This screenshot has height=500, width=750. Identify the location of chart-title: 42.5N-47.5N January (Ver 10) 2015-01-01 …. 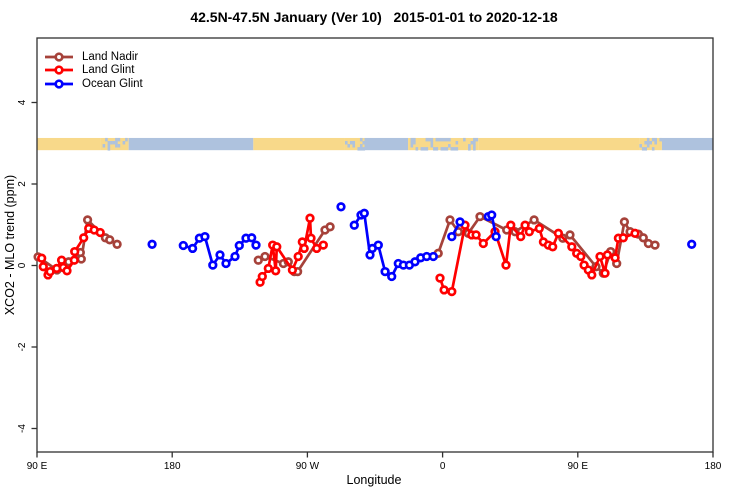
(374, 17).